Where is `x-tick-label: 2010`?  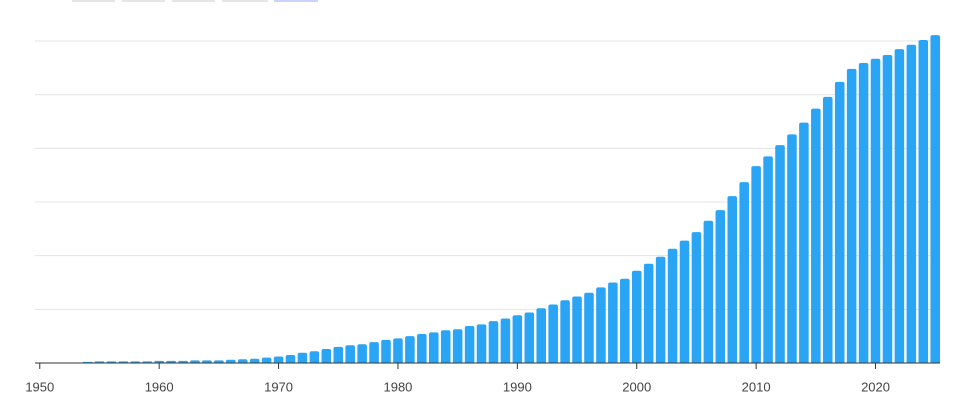 x-tick-label: 2010 is located at coordinates (756, 386).